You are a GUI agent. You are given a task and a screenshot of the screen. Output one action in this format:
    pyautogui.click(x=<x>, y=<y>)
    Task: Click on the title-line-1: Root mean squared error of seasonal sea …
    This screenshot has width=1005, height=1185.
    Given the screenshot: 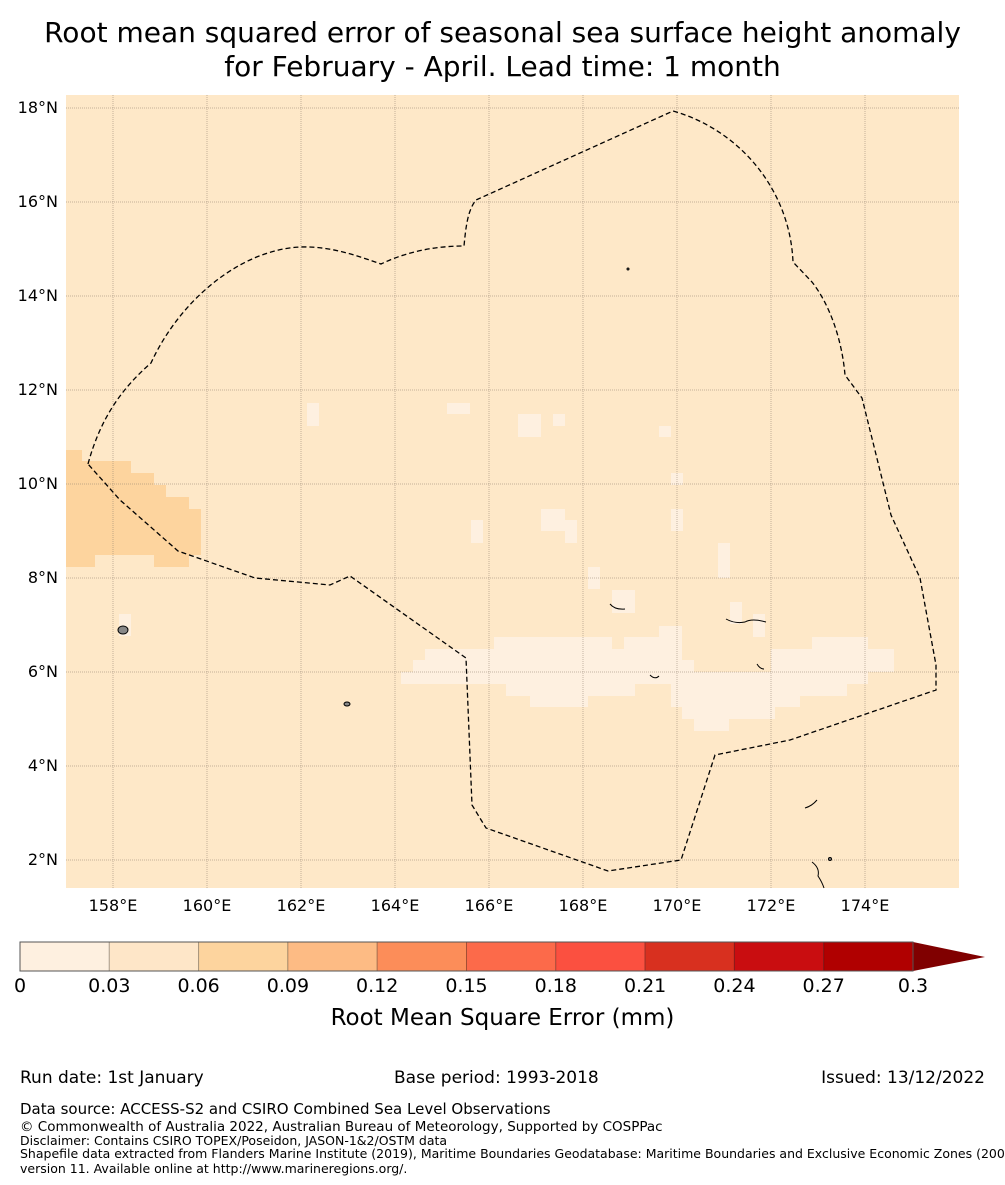 What is the action you would take?
    pyautogui.click(x=502, y=32)
    